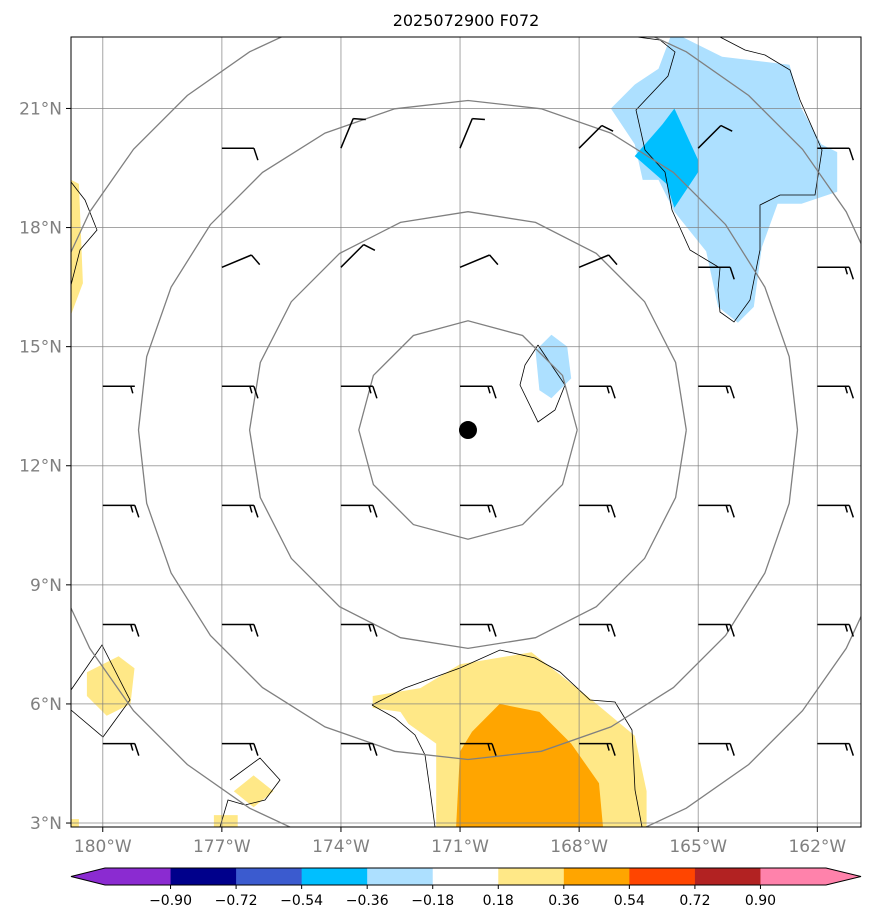 The width and height of the screenshot is (873, 924). What do you see at coordinates (563, 901) in the screenshot?
I see `colorbar-tick-label: 0.36` at bounding box center [563, 901].